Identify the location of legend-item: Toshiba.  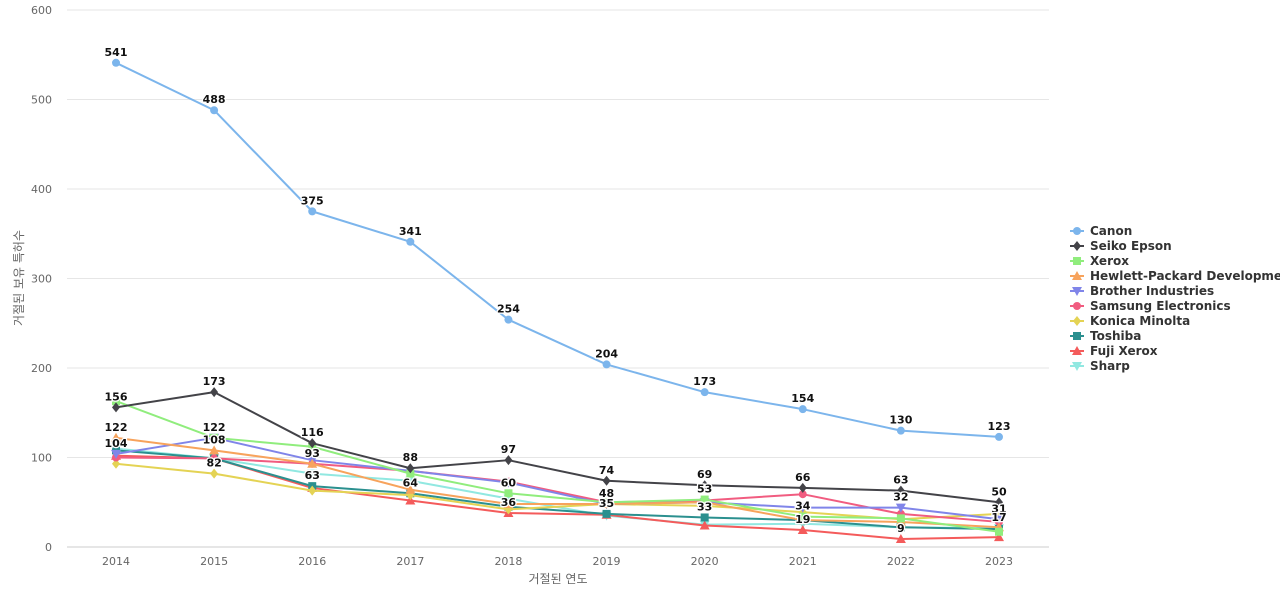
(1105, 336).